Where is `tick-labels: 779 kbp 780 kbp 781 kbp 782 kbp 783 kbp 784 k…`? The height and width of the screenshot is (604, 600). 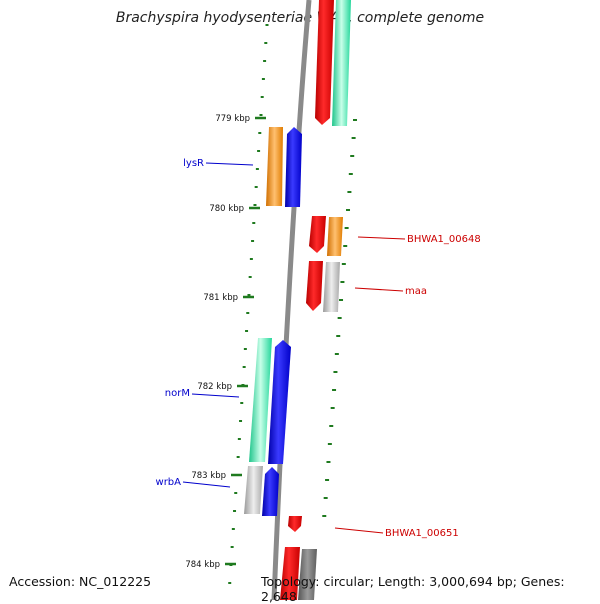
tick-labels: 779 kbp 780 kbp 781 kbp 782 kbp 783 kbp 784 k… is located at coordinates (217, 342).